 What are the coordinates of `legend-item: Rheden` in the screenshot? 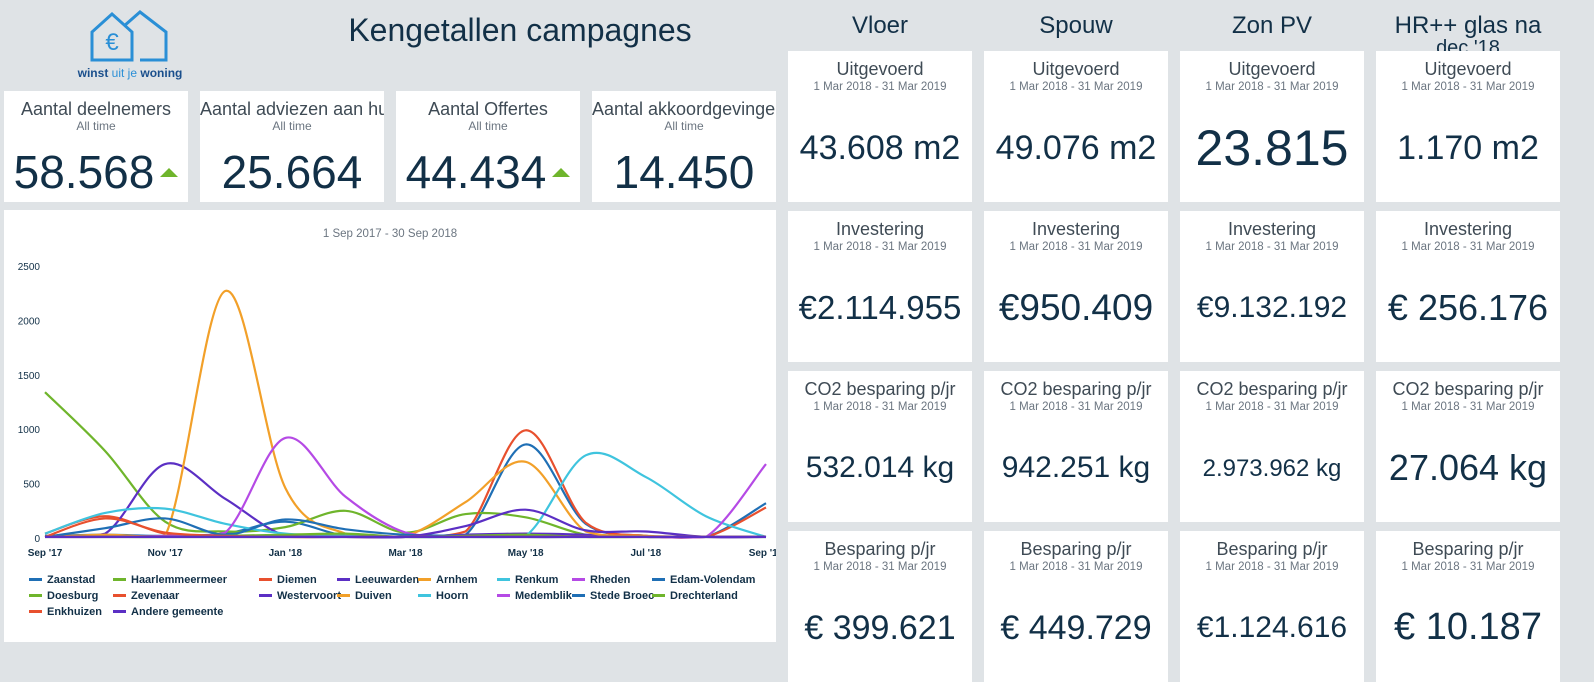 It's located at (601, 580).